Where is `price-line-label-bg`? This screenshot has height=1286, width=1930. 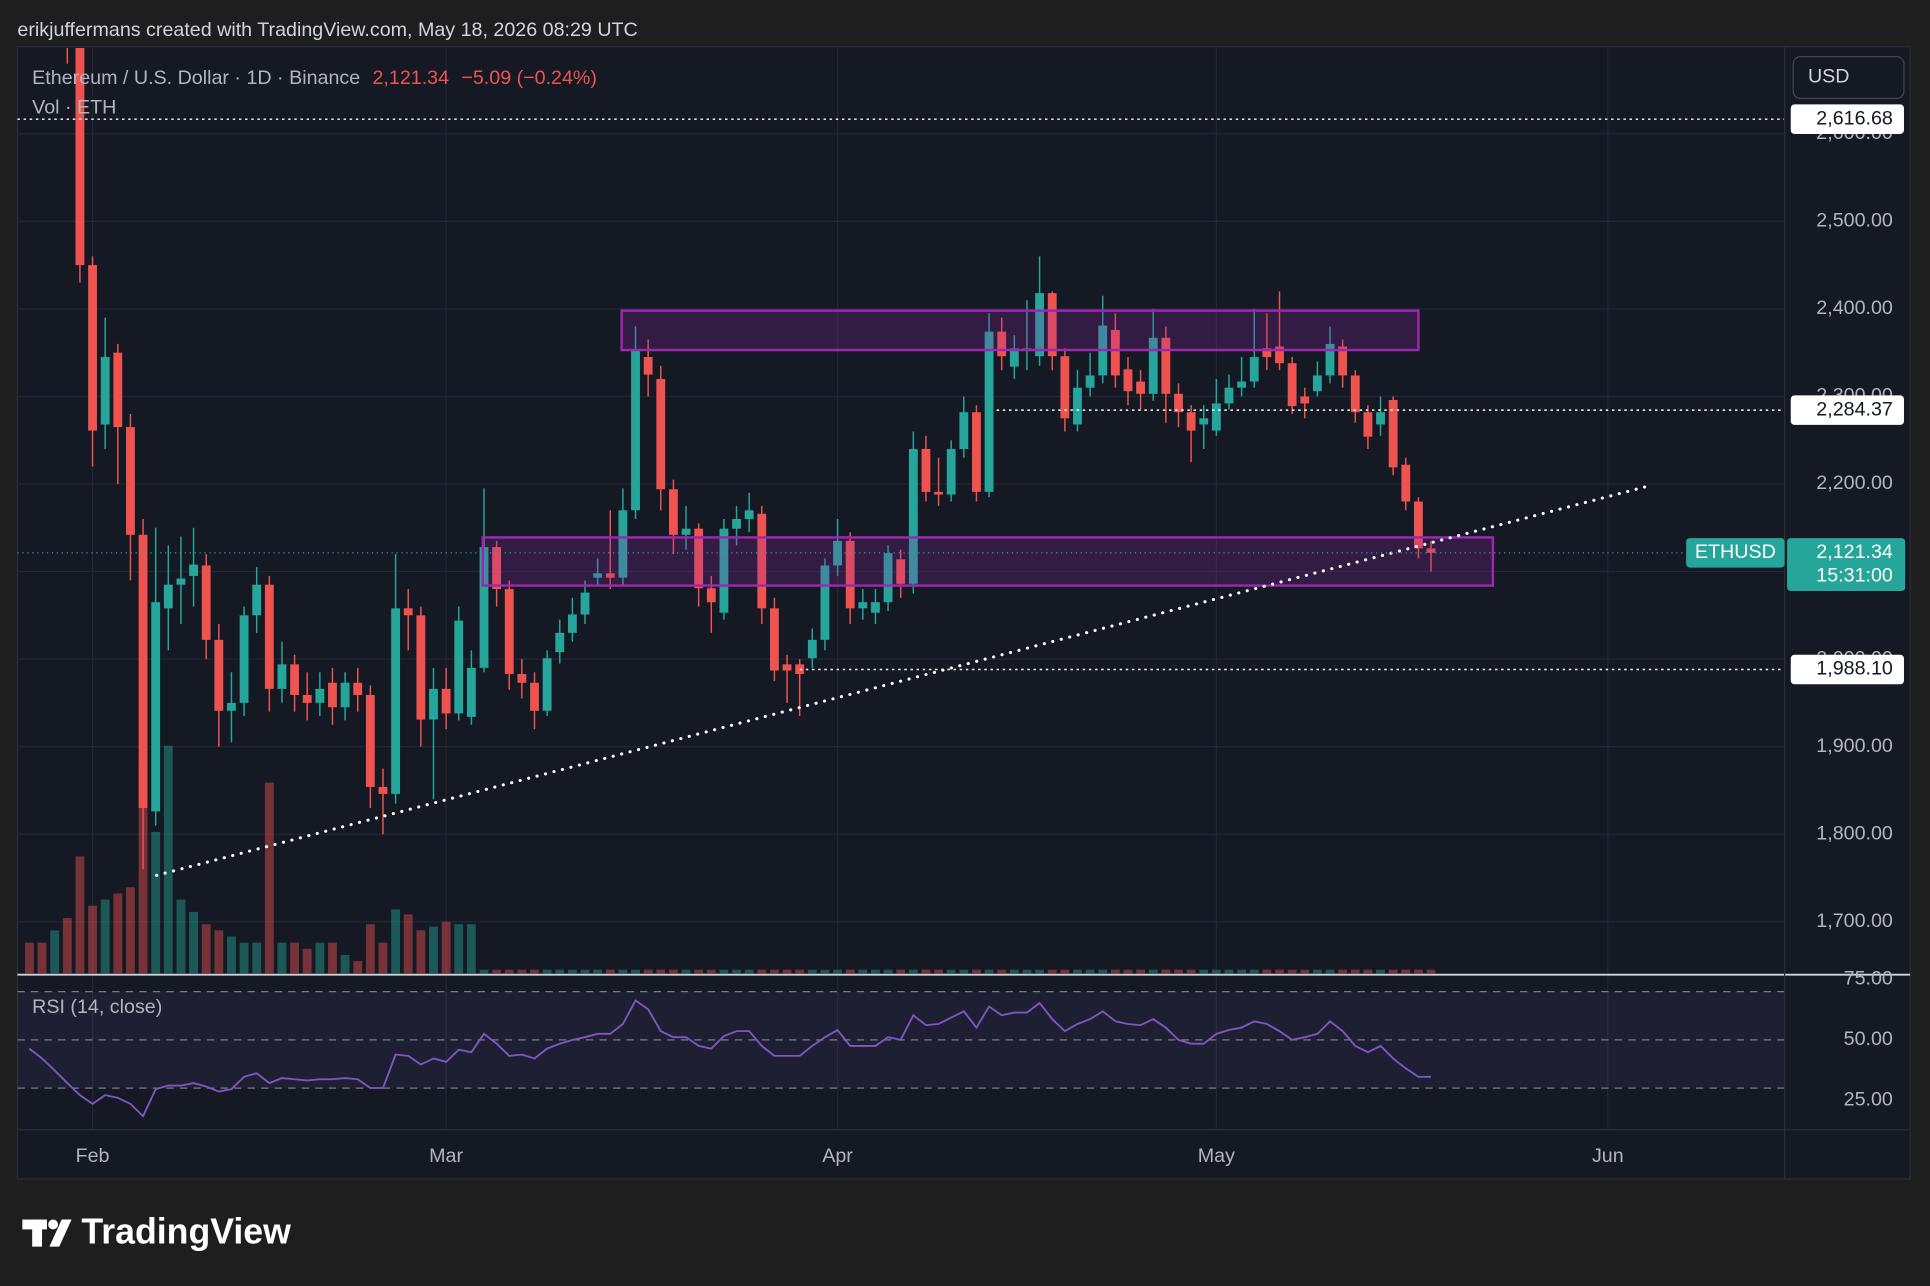 price-line-label-bg is located at coordinates (1847, 410).